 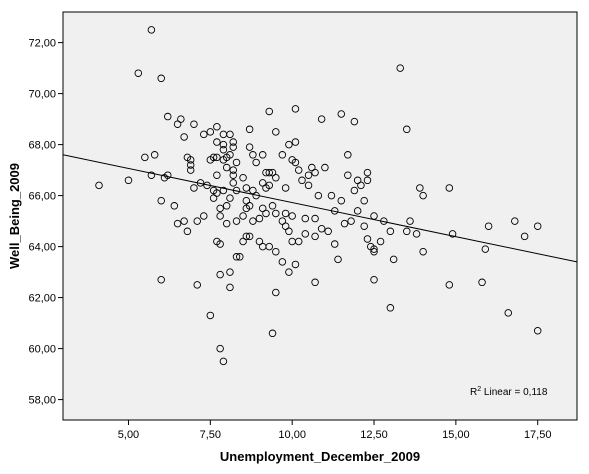 What do you see at coordinates (456, 435) in the screenshot?
I see `x-tick-label: 15,00` at bounding box center [456, 435].